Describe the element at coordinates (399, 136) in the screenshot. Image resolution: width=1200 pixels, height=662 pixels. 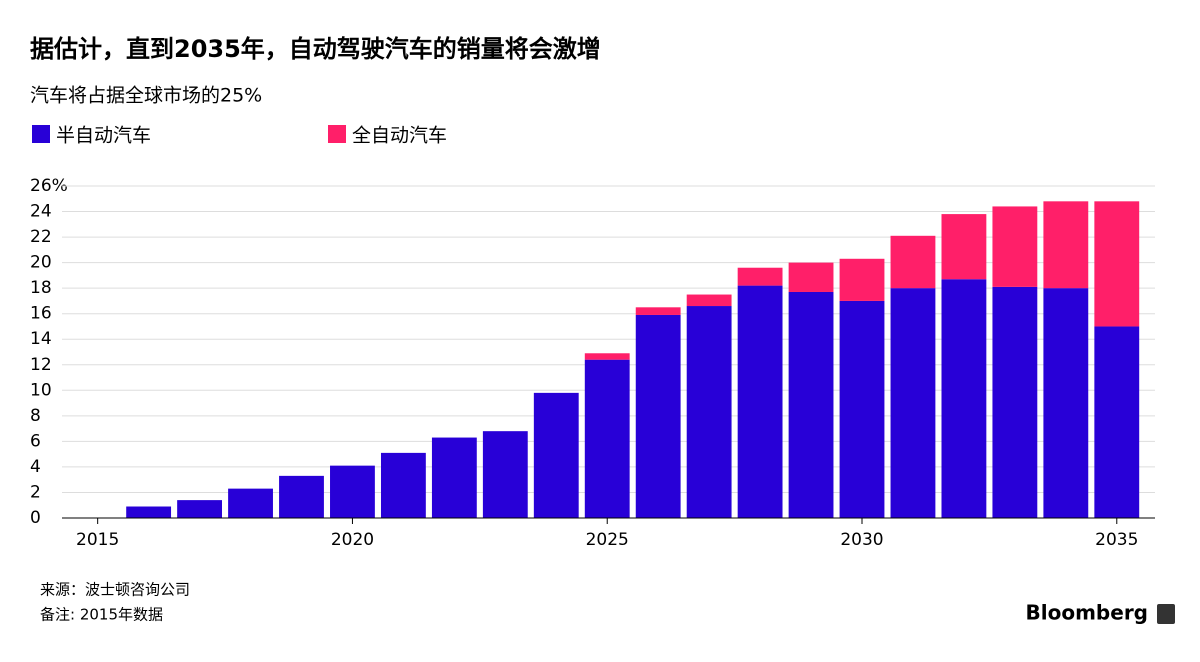
I see `legend-label: 全自动汽车` at that location.